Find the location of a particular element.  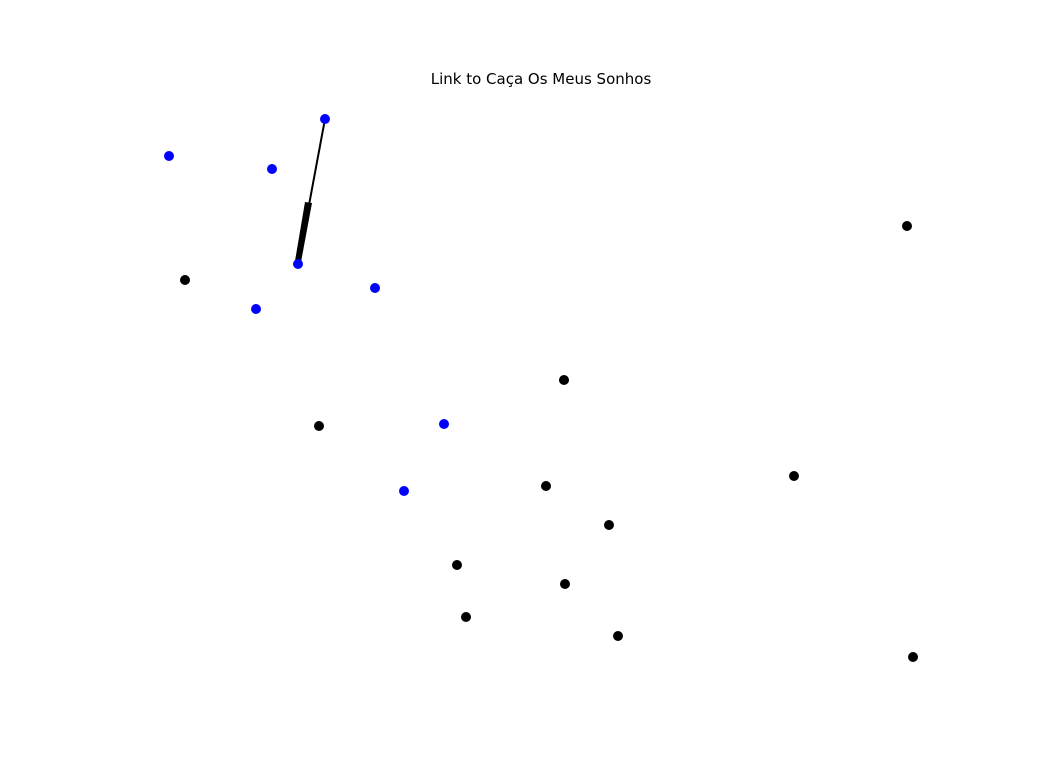

figure-title: Link to Caça Os Meus Sonhos is located at coordinates (541, 79).